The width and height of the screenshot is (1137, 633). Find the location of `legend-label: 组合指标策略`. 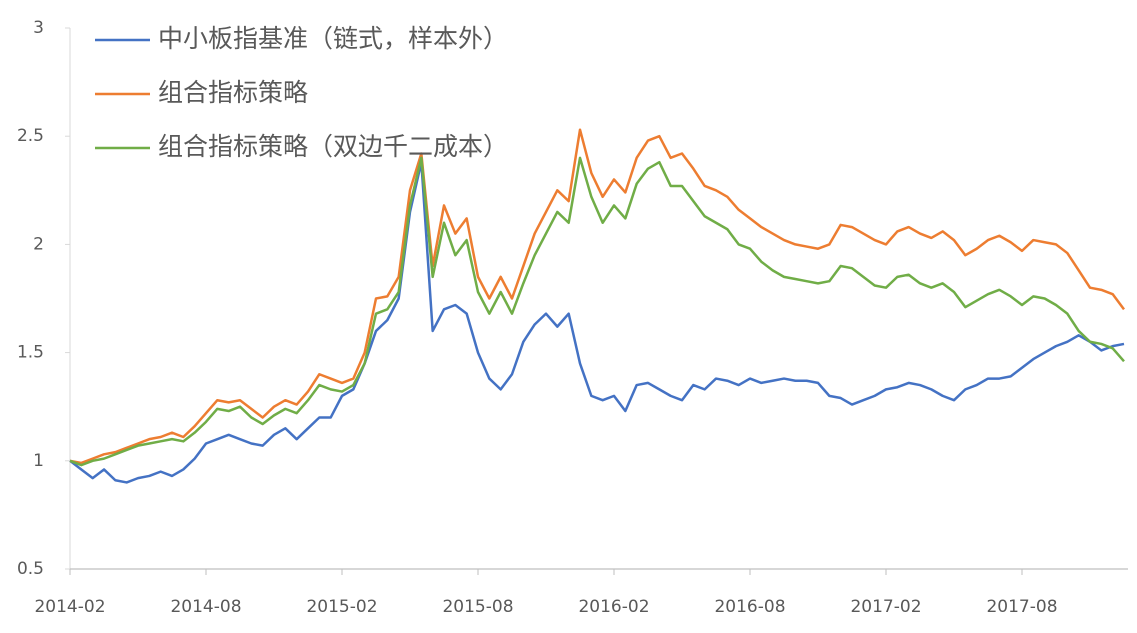

legend-label: 组合指标策略 is located at coordinates (233, 92).